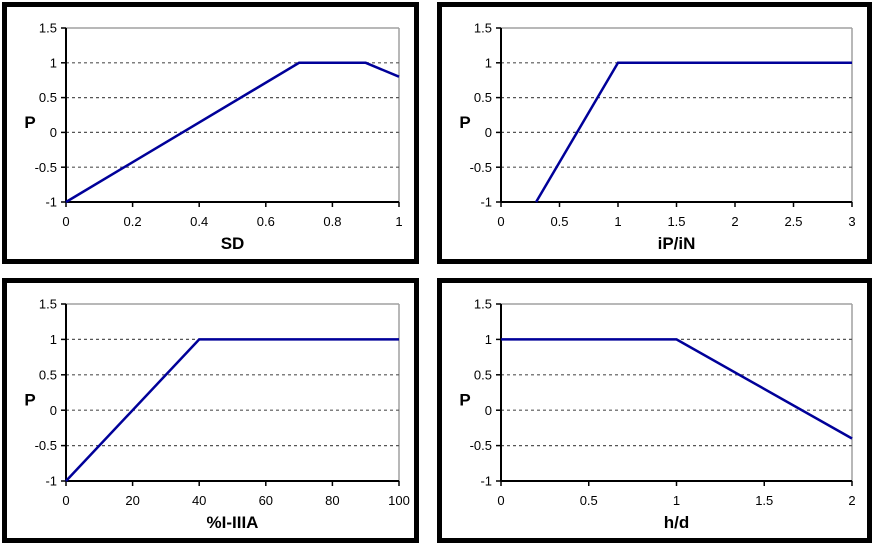 This screenshot has height=545, width=879. What do you see at coordinates (233, 522) in the screenshot?
I see `x-axis-title: %I-IIIA` at bounding box center [233, 522].